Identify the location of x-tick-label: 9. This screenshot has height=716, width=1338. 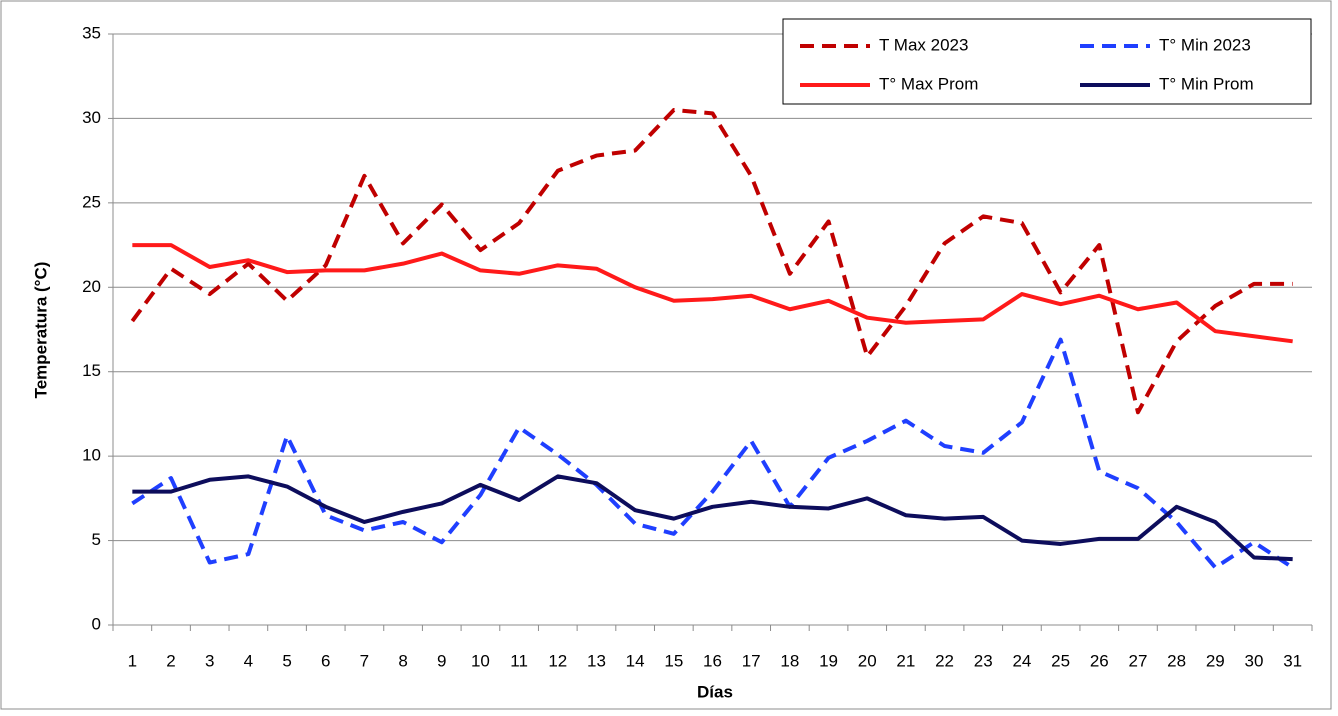
(441, 660).